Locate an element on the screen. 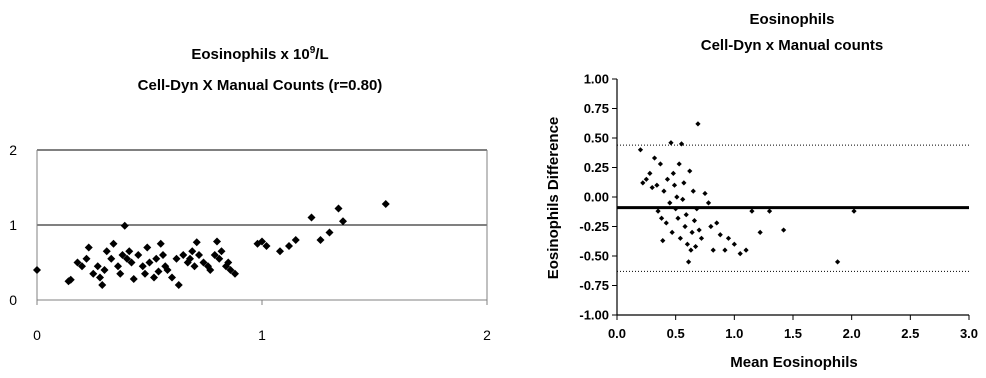 This screenshot has width=986, height=378. chart-2-reference-lines is located at coordinates (793, 208).